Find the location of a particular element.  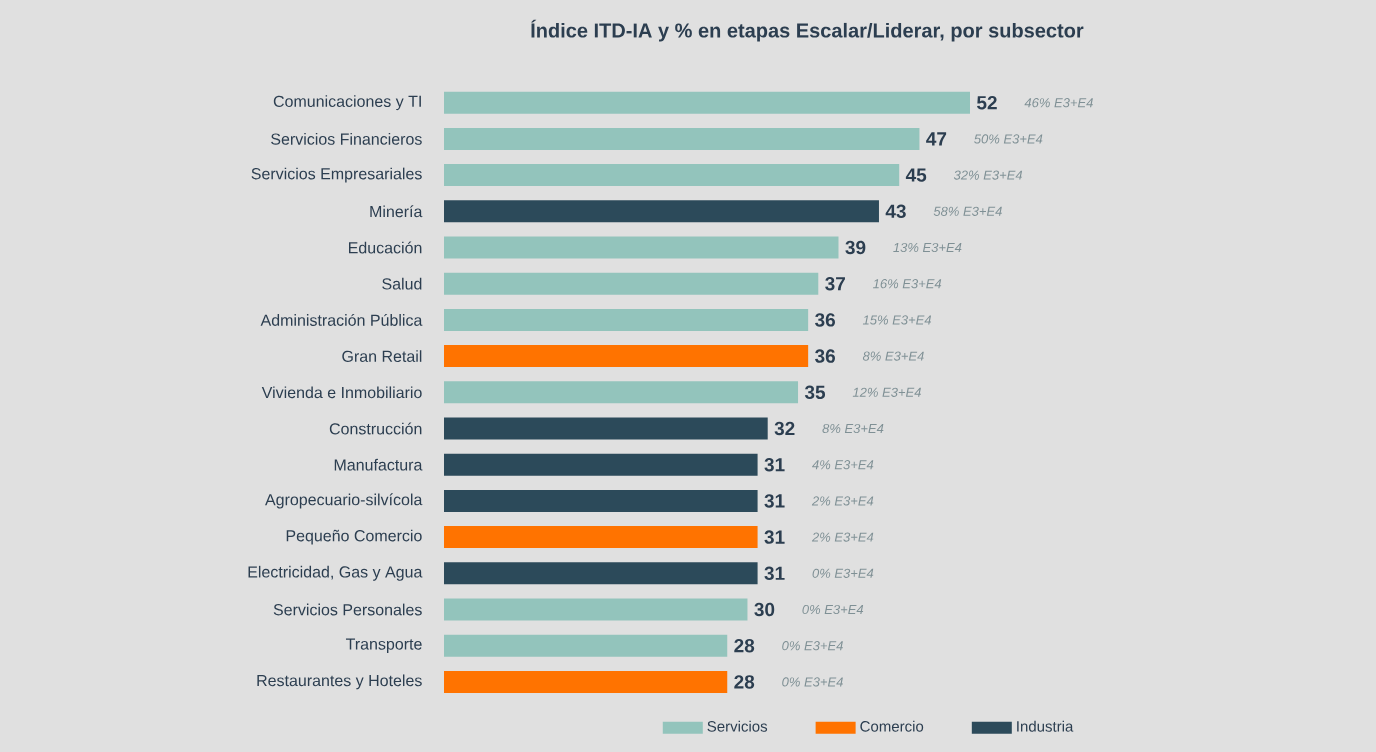

y-tick-label: Restaurantes y Hoteles is located at coordinates (339, 682).